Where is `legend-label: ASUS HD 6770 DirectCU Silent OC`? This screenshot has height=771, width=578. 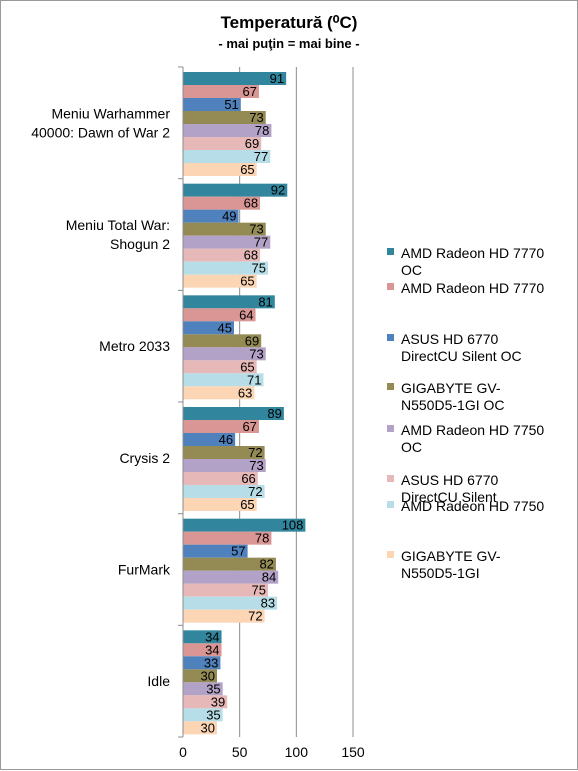 legend-label: ASUS HD 6770 DirectCU Silent OC is located at coordinates (461, 347).